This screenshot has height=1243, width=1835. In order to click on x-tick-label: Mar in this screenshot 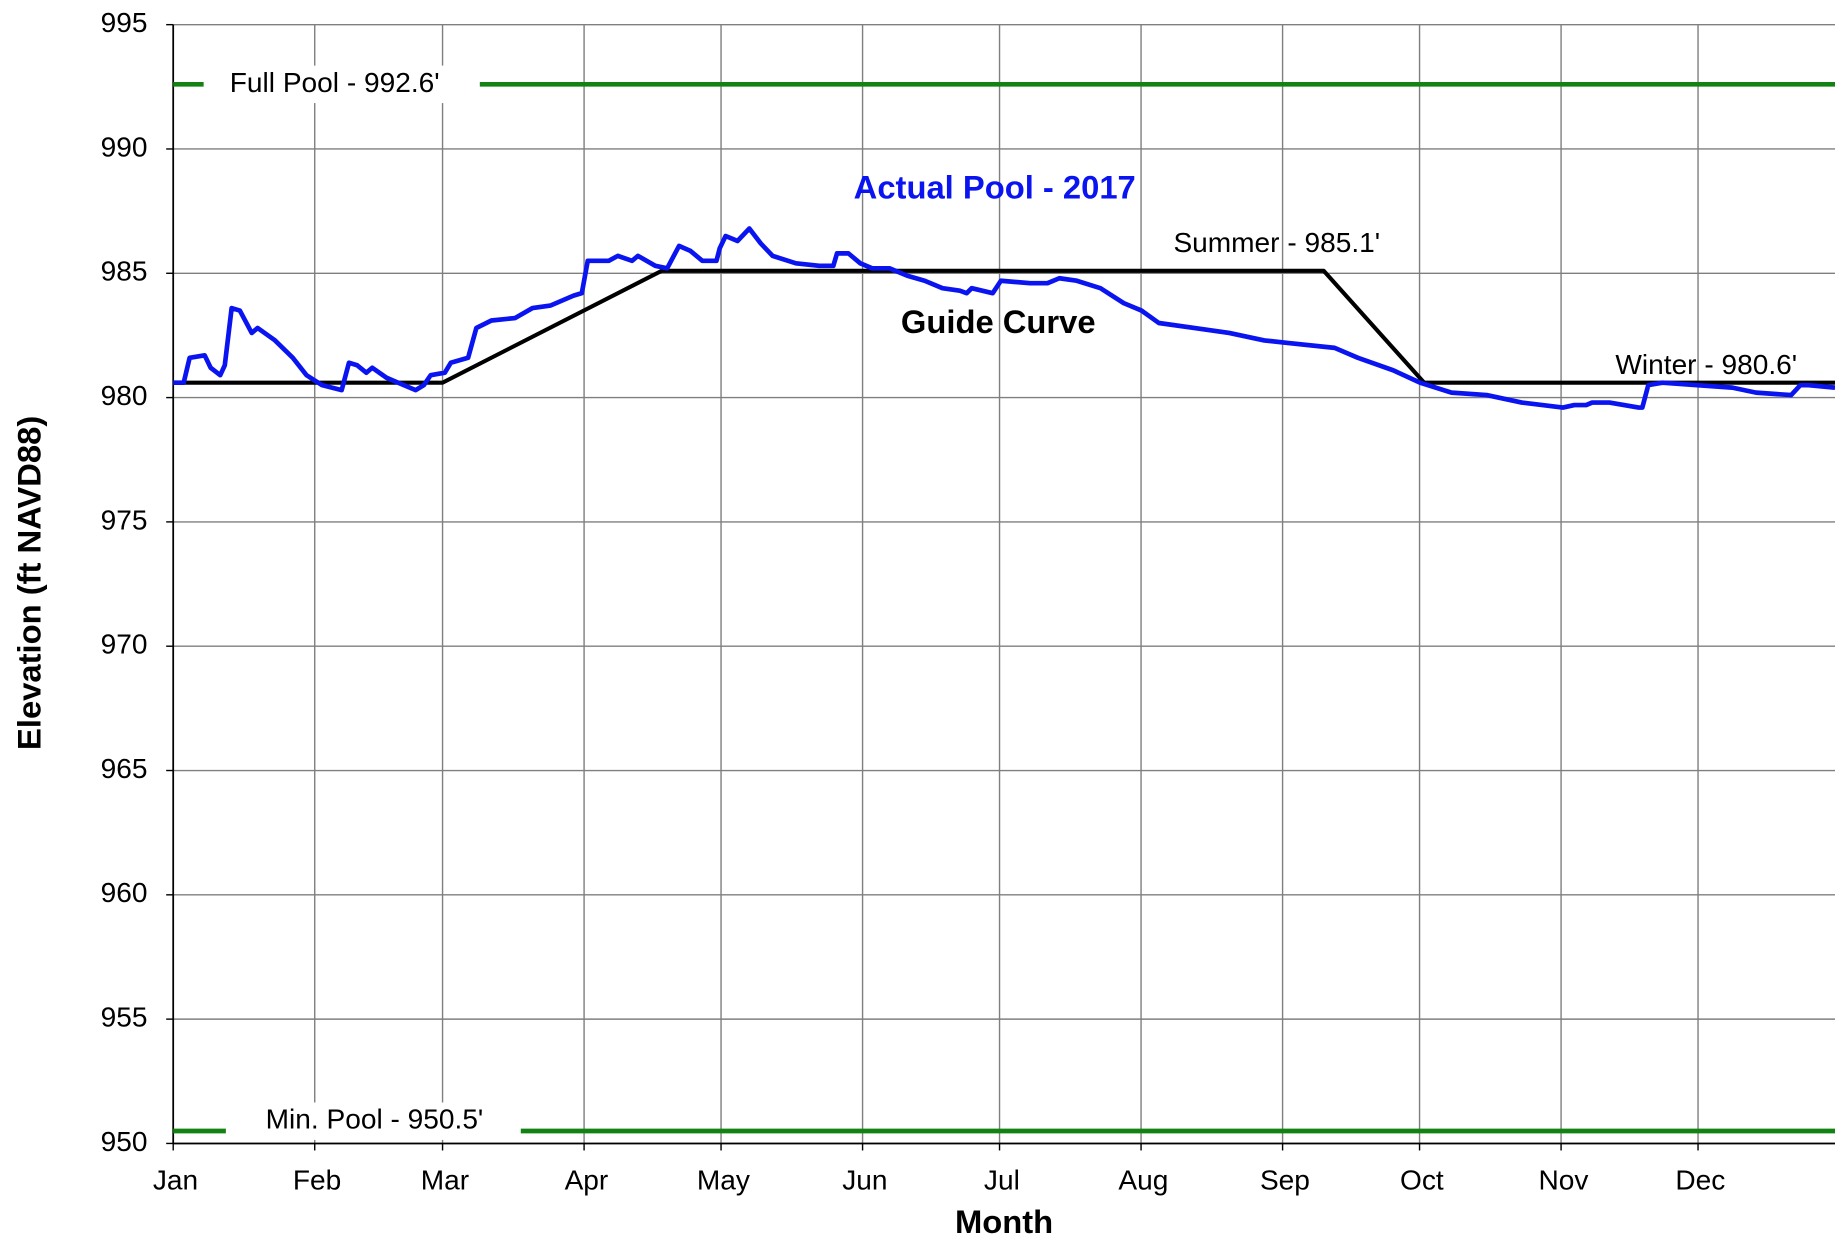, I will do `click(445, 1179)`.